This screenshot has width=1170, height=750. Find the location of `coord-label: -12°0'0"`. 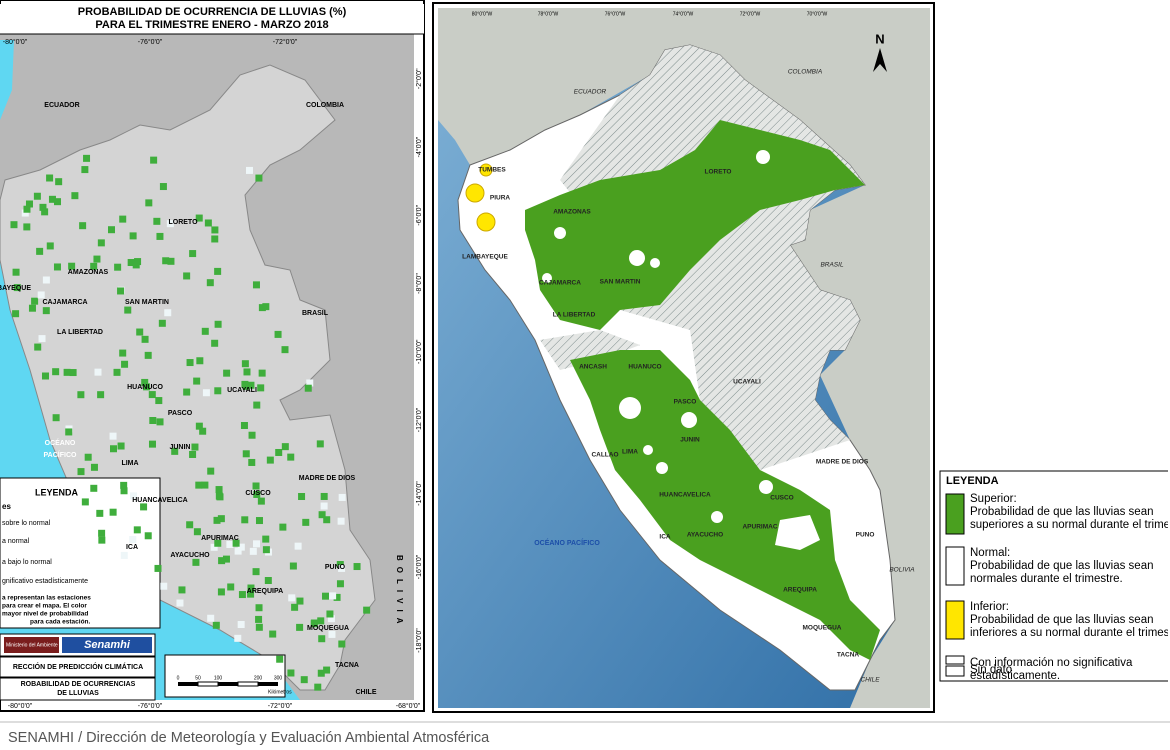

coord-label: -12°0'0" is located at coordinates (419, 419).